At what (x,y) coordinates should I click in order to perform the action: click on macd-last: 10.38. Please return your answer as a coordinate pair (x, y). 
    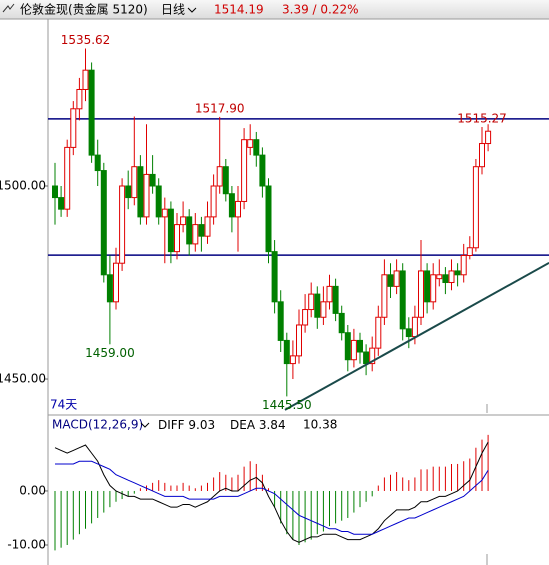
    Looking at the image, I should click on (320, 425).